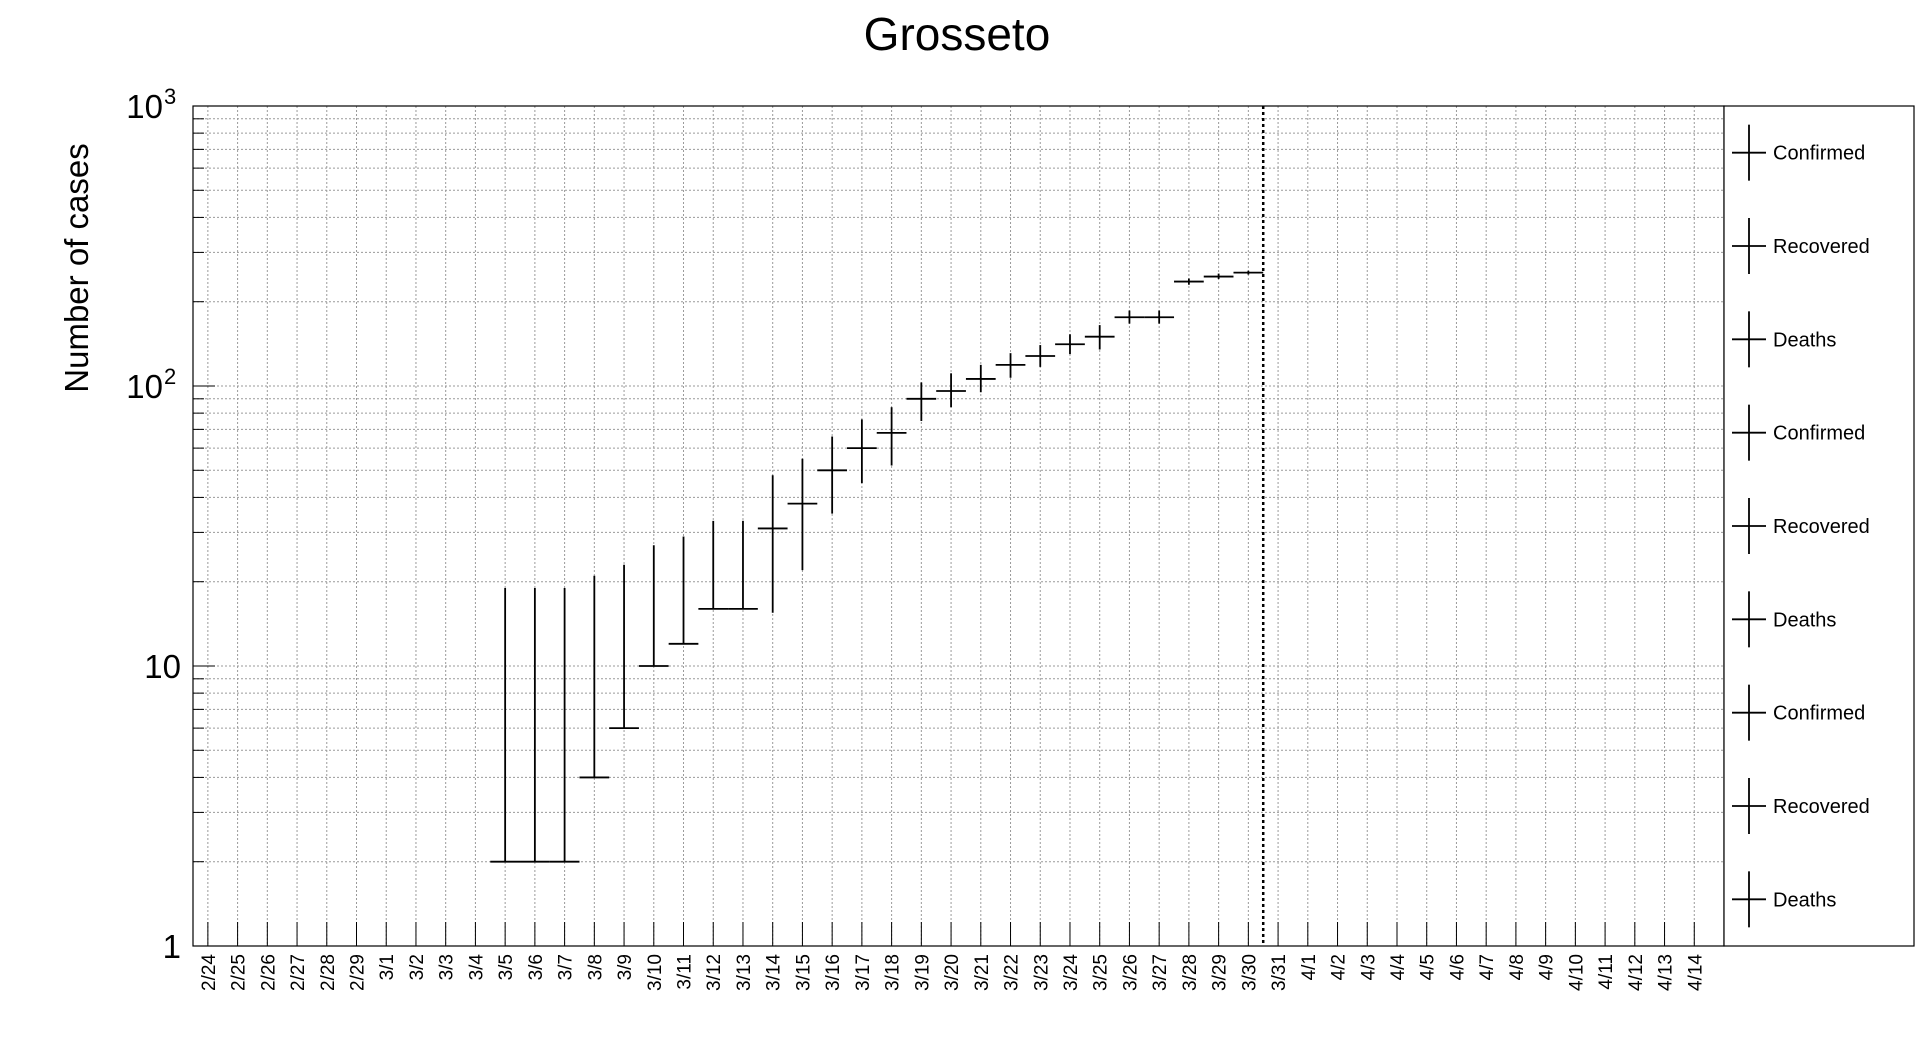  Describe the element at coordinates (1666, 972) in the screenshot. I see `x-tick-label: 4/13` at that location.